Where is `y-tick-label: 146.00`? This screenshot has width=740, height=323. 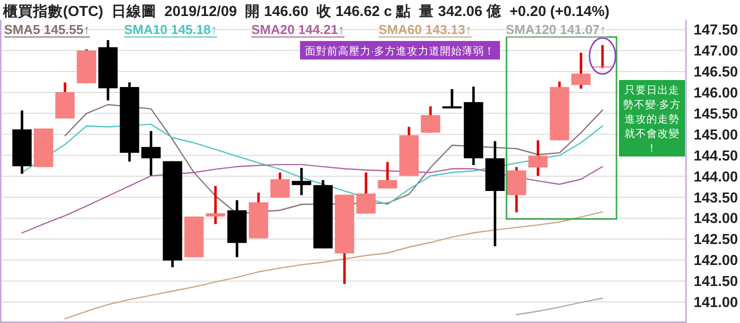
y-tick-label: 146.00 is located at coordinates (716, 93).